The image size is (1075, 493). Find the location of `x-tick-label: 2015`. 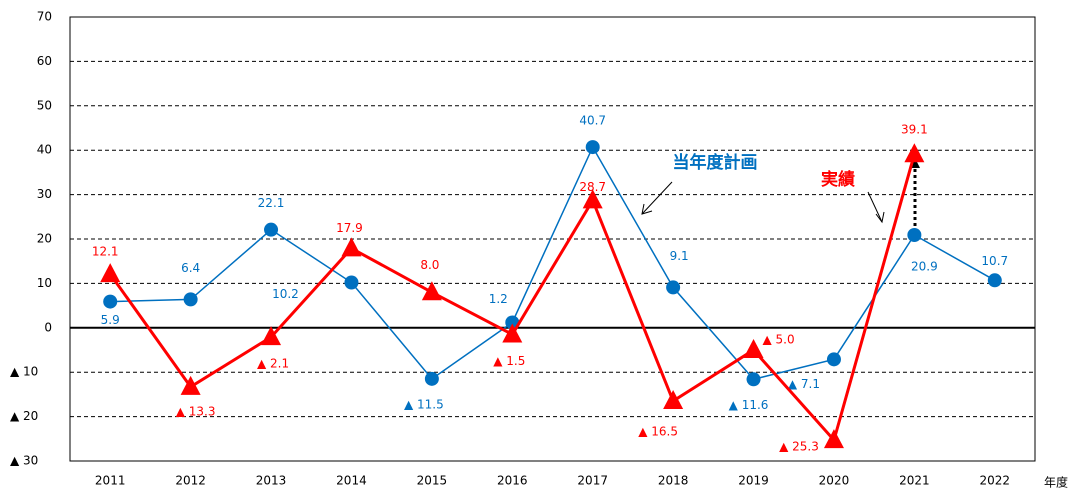

x-tick-label: 2015 is located at coordinates (432, 481).